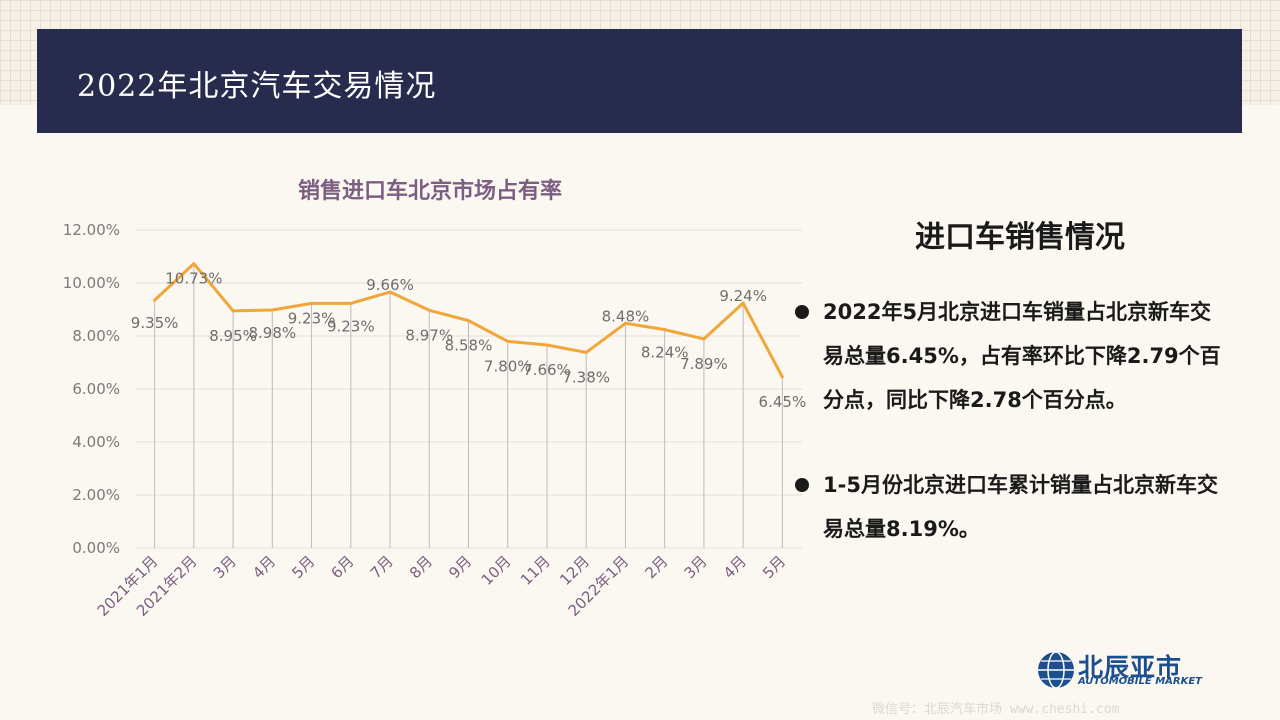 Image resolution: width=1280 pixels, height=720 pixels. Describe the element at coordinates (639, 81) in the screenshot. I see `header-banner: 2022年北京汽车交易情况` at that location.